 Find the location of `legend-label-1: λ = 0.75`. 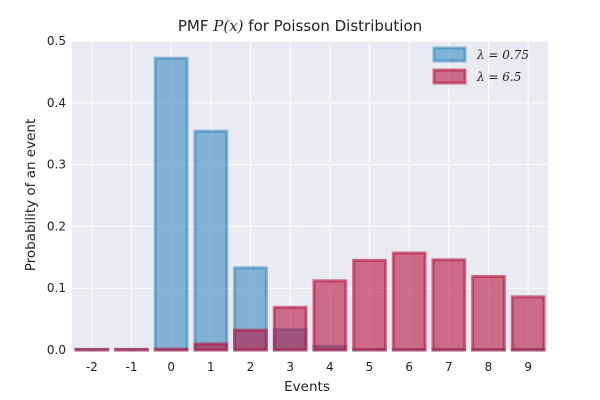

legend-label-1: λ = 0.75 is located at coordinates (502, 55).